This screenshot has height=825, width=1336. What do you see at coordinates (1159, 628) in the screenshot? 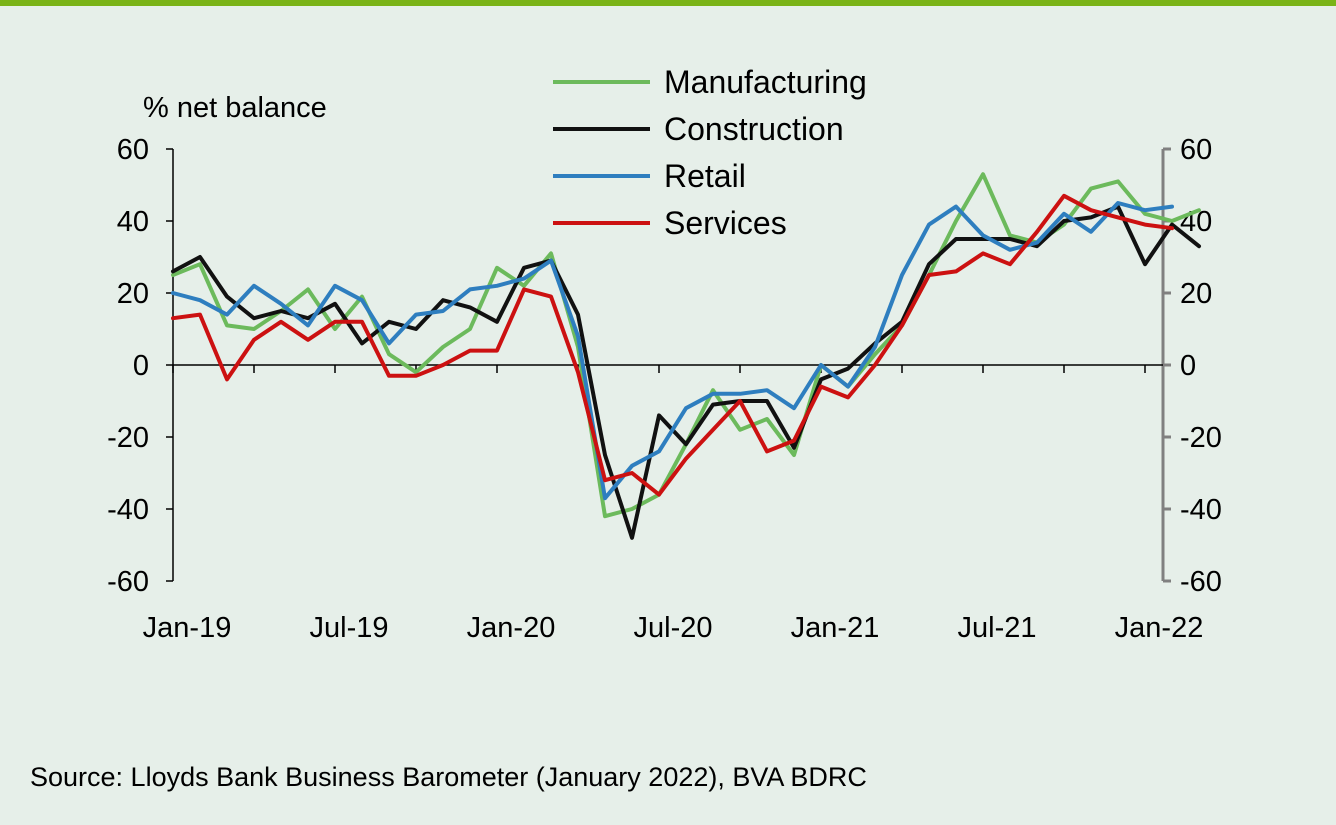
I see `x-tick-label: Jan-22` at bounding box center [1159, 628].